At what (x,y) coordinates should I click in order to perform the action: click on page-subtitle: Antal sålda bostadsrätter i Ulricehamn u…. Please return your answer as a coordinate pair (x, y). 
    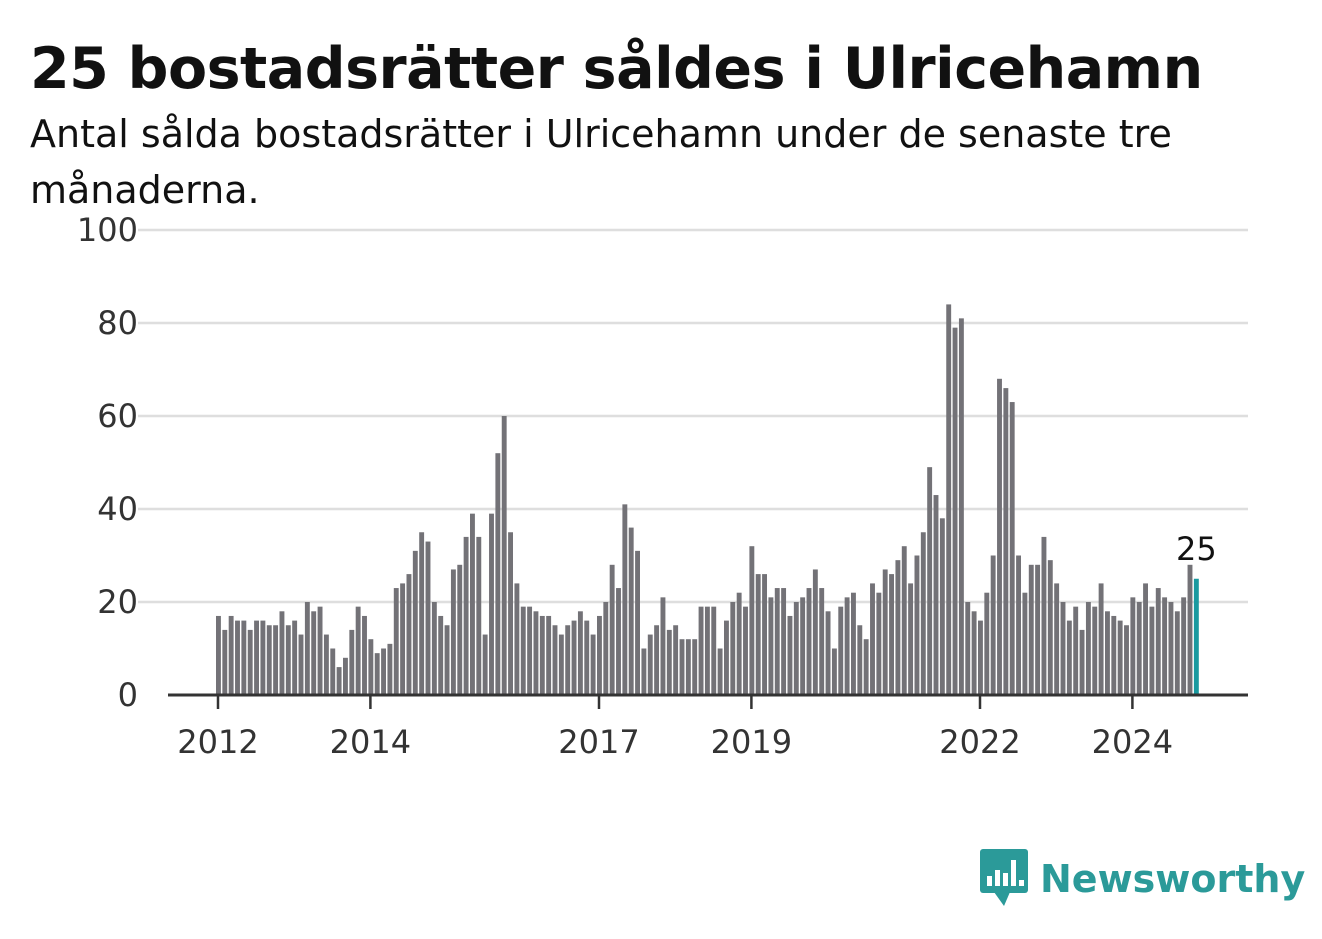
    Looking at the image, I should click on (601, 162).